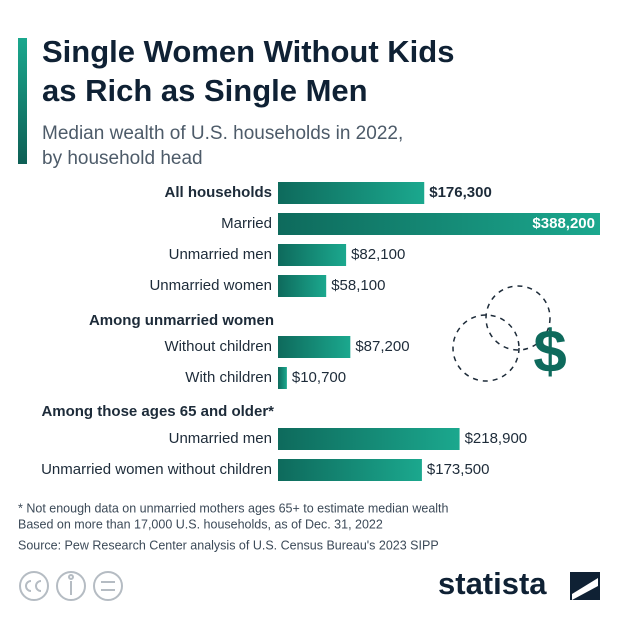 The width and height of the screenshot is (620, 620). I want to click on brand-icon, so click(585, 589).